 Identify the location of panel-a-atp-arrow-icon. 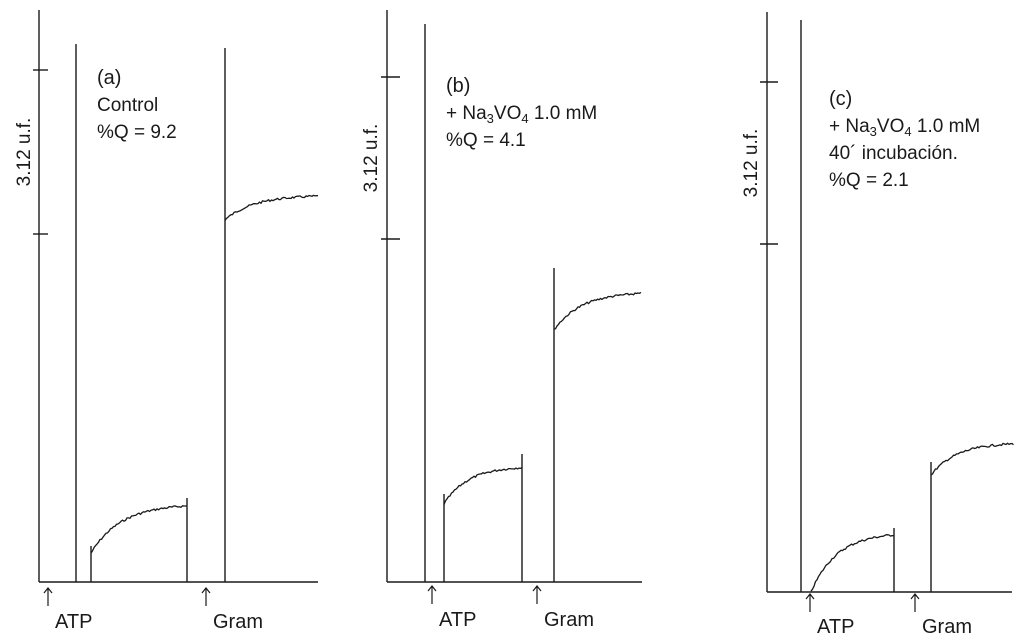
(48, 596).